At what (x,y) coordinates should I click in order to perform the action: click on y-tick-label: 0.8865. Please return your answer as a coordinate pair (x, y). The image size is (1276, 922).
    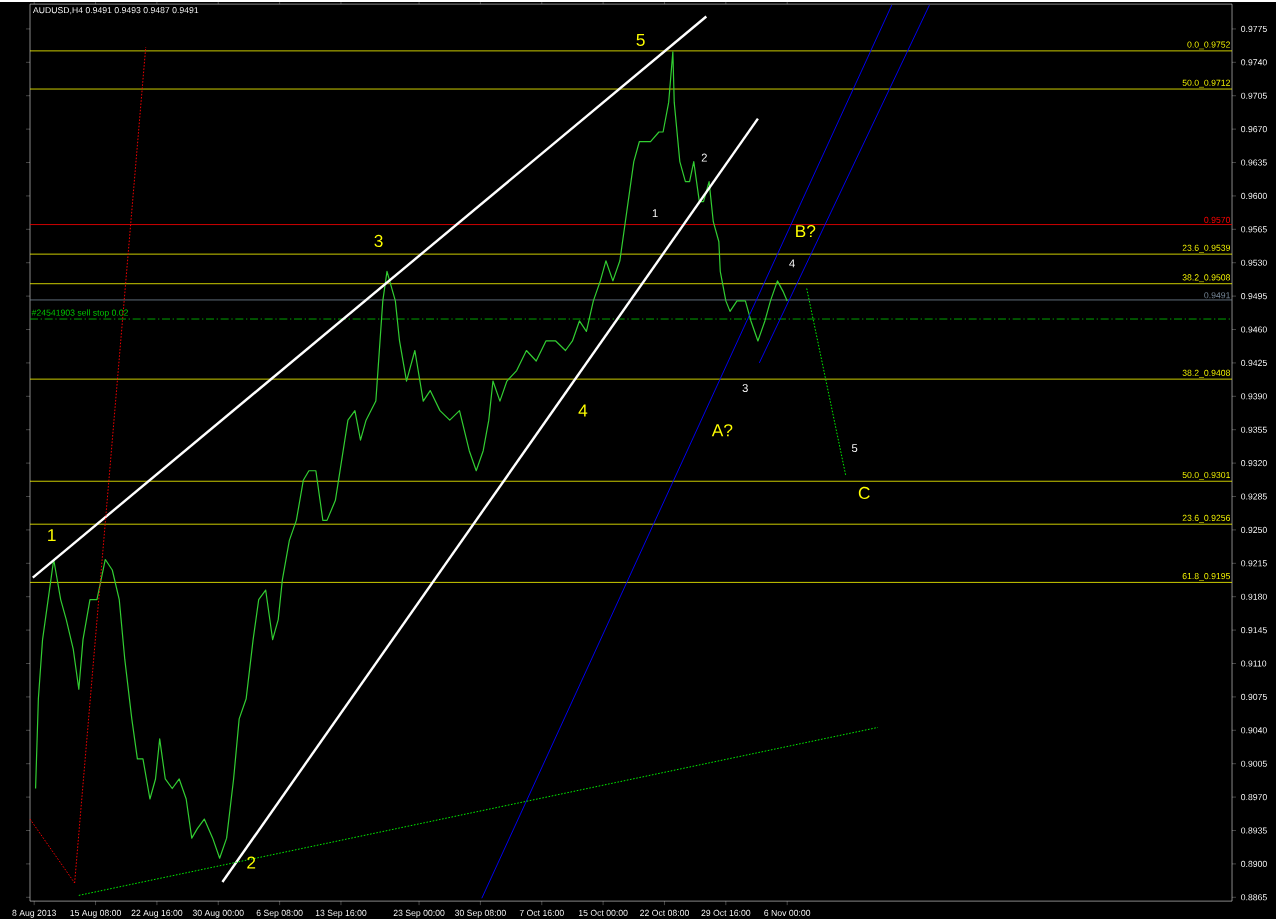
    Looking at the image, I should click on (1254, 897).